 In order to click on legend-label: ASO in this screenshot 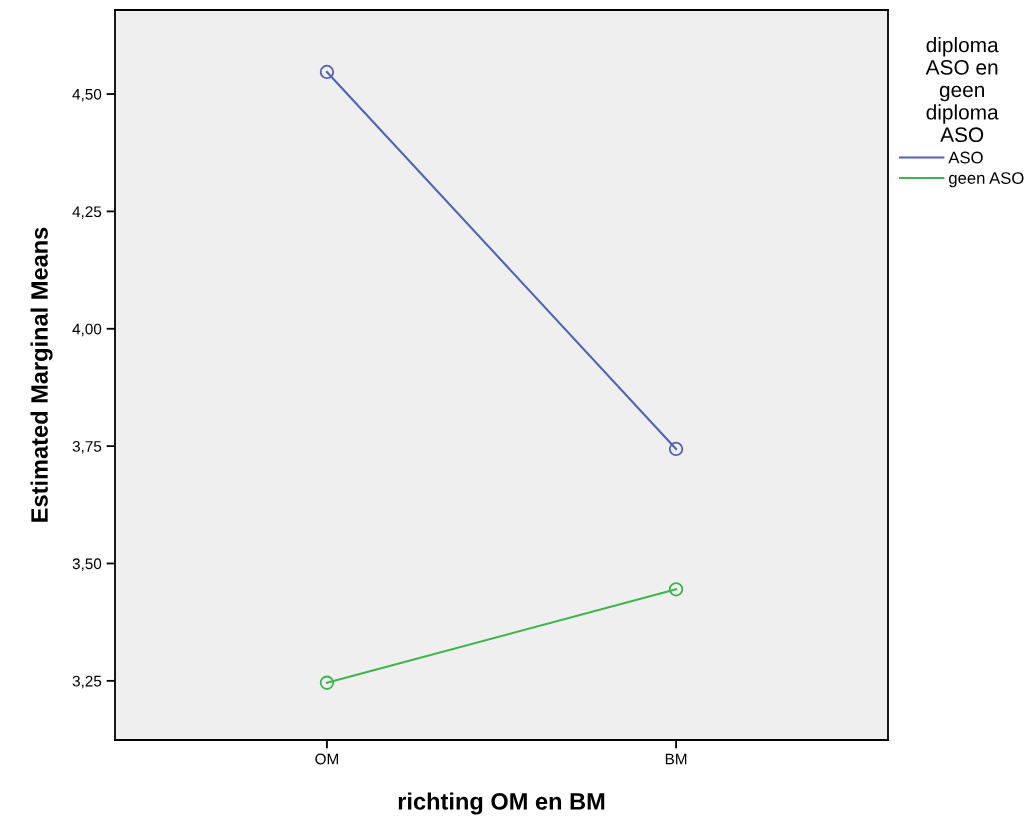, I will do `click(965, 157)`.